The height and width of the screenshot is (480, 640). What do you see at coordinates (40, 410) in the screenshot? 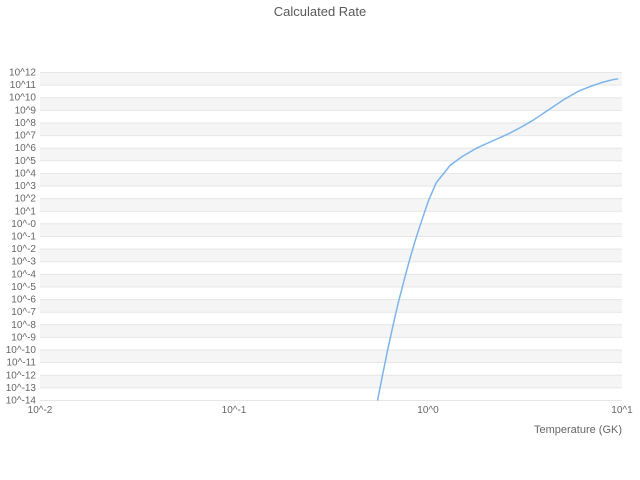
I see `x-tick-label: 10^-2` at bounding box center [40, 410].